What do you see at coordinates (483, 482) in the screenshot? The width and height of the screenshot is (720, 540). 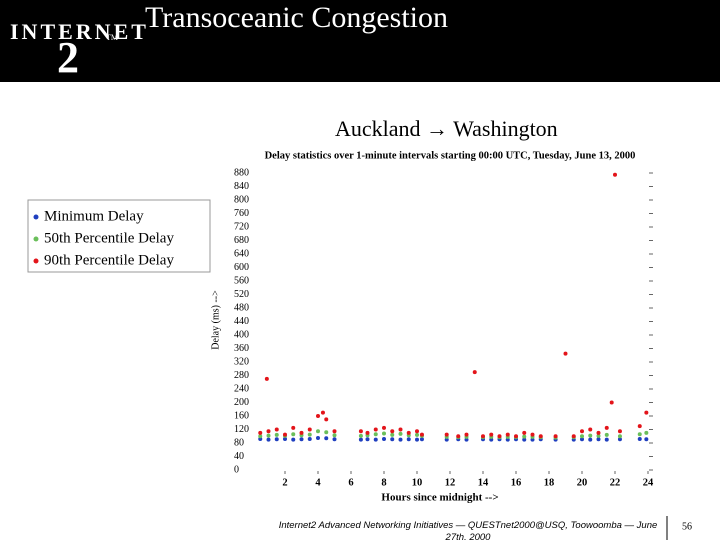 I see `x-tick-label: 14` at bounding box center [483, 482].